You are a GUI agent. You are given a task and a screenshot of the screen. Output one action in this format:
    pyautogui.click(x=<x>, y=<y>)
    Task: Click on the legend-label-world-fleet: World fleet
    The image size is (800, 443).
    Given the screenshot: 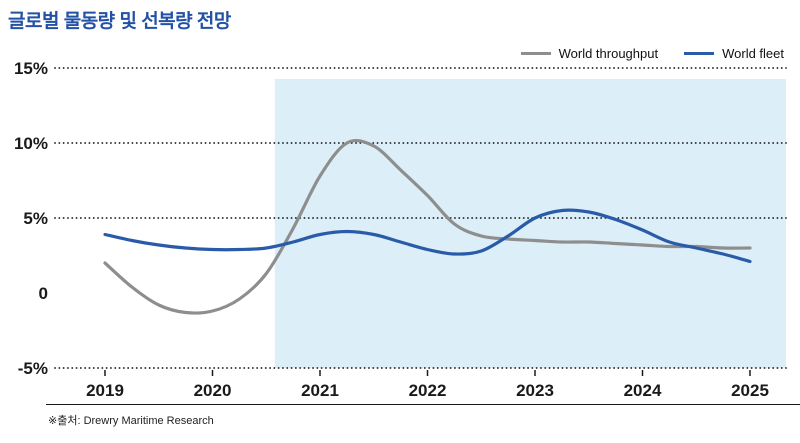 What is the action you would take?
    pyautogui.click(x=753, y=53)
    